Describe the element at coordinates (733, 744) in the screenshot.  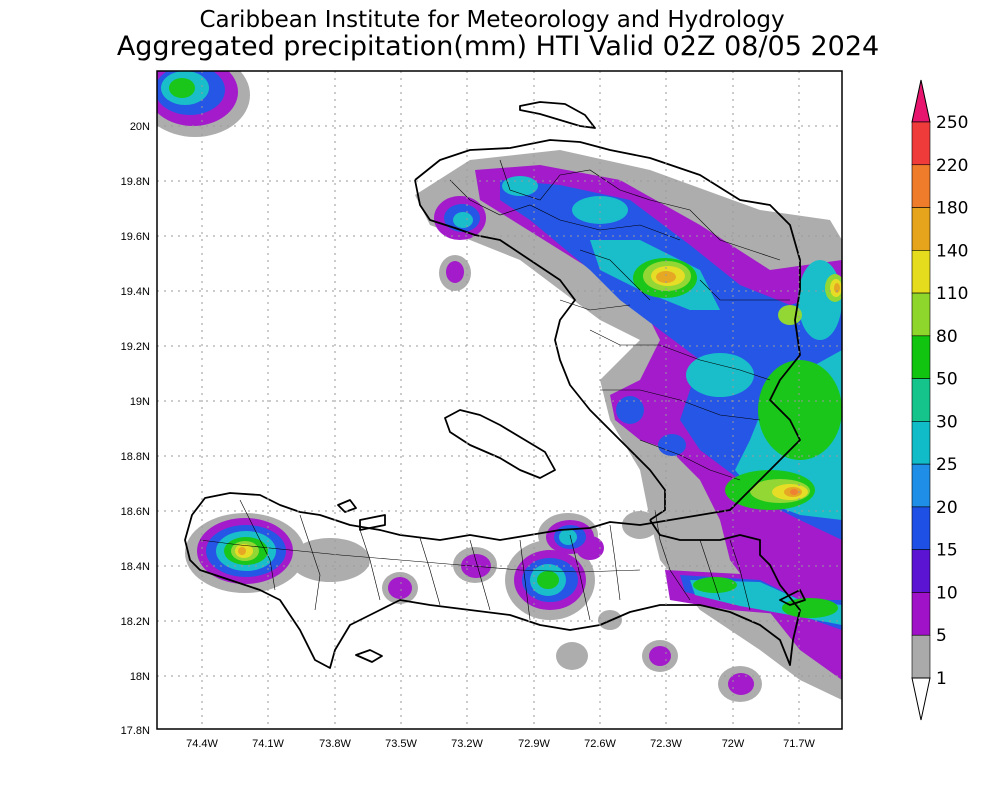
I see `x-tick-label: 72W` at that location.